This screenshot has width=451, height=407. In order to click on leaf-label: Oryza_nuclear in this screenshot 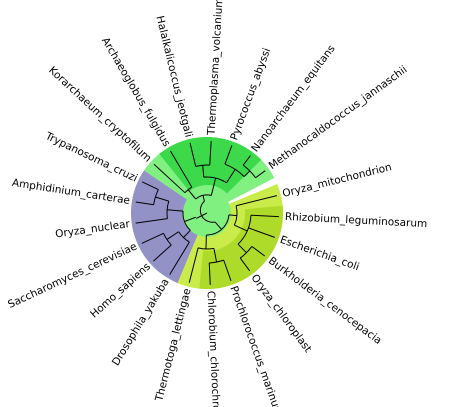, I will do `click(92, 229)`.